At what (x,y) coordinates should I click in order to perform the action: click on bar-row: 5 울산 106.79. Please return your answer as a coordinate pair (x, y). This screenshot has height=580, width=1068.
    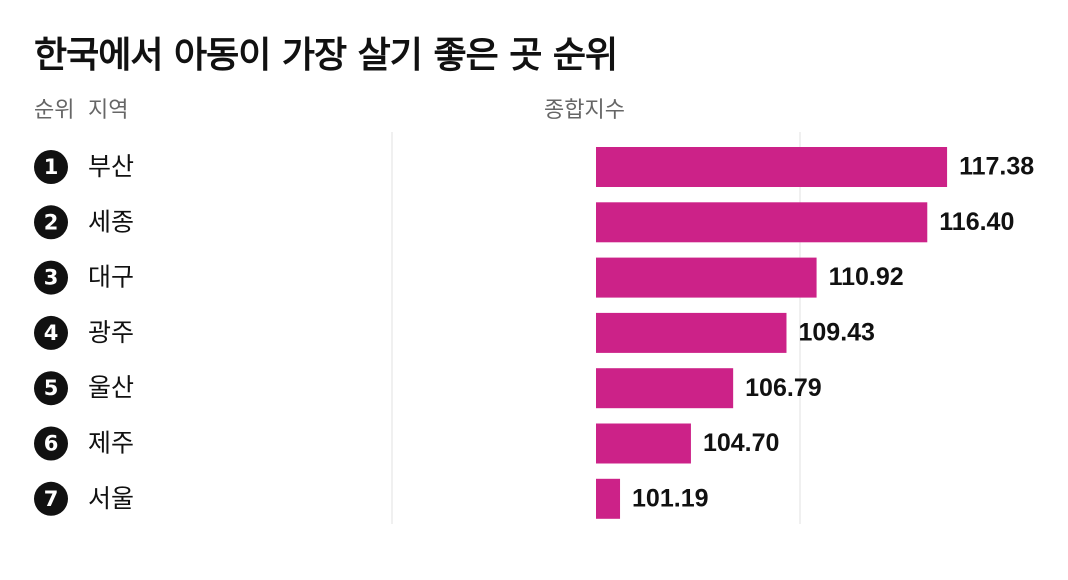
    Looking at the image, I should click on (428, 388).